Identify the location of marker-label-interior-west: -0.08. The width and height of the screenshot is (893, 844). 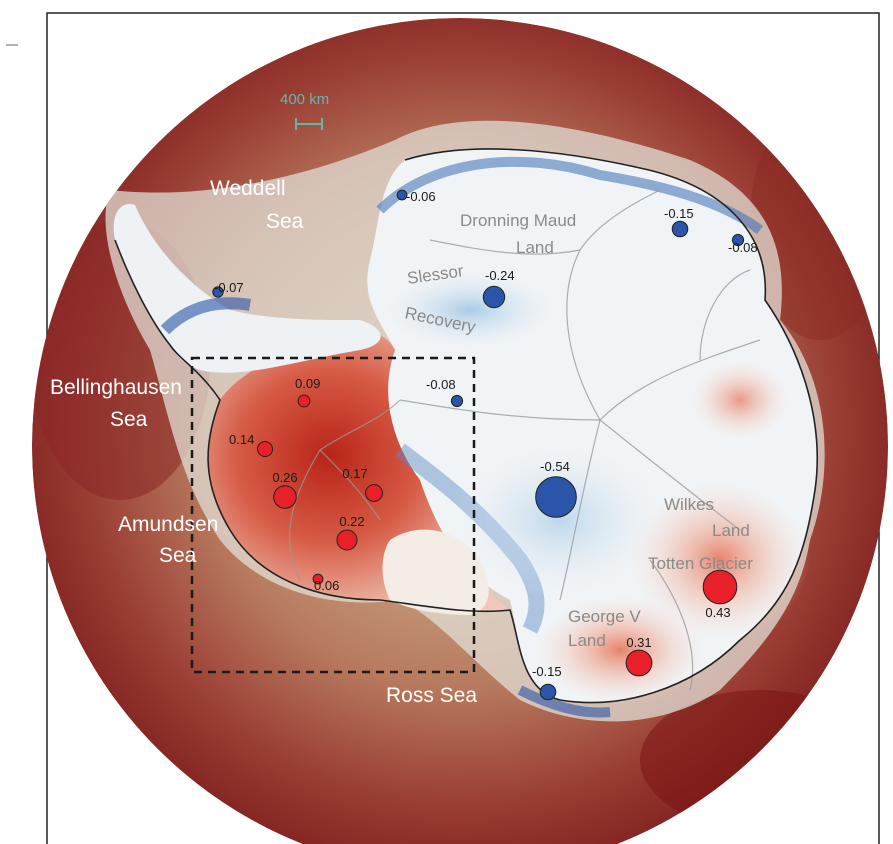
(441, 384).